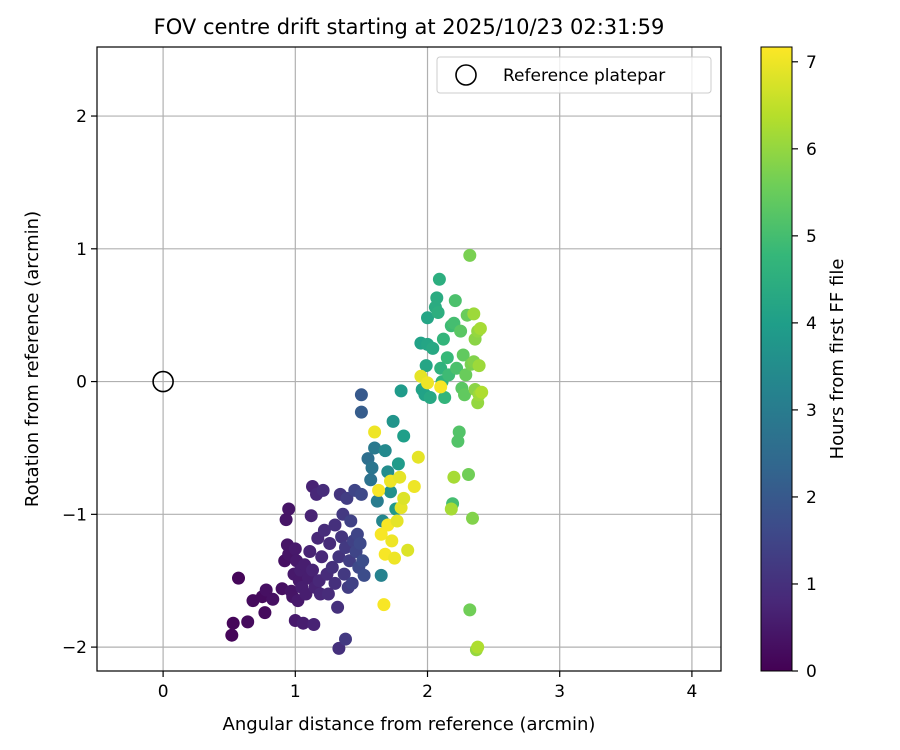 The width and height of the screenshot is (900, 750). I want to click on colorbar-fill, so click(776, 359).